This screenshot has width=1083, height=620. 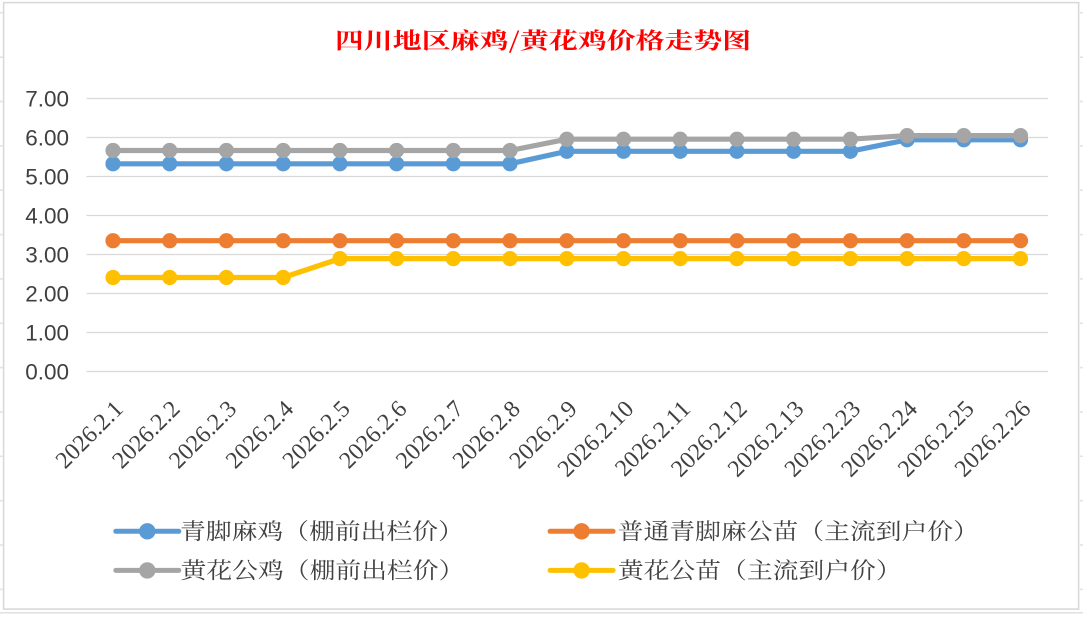 What do you see at coordinates (47, 138) in the screenshot?
I see `svg-text: 6.00` at bounding box center [47, 138].